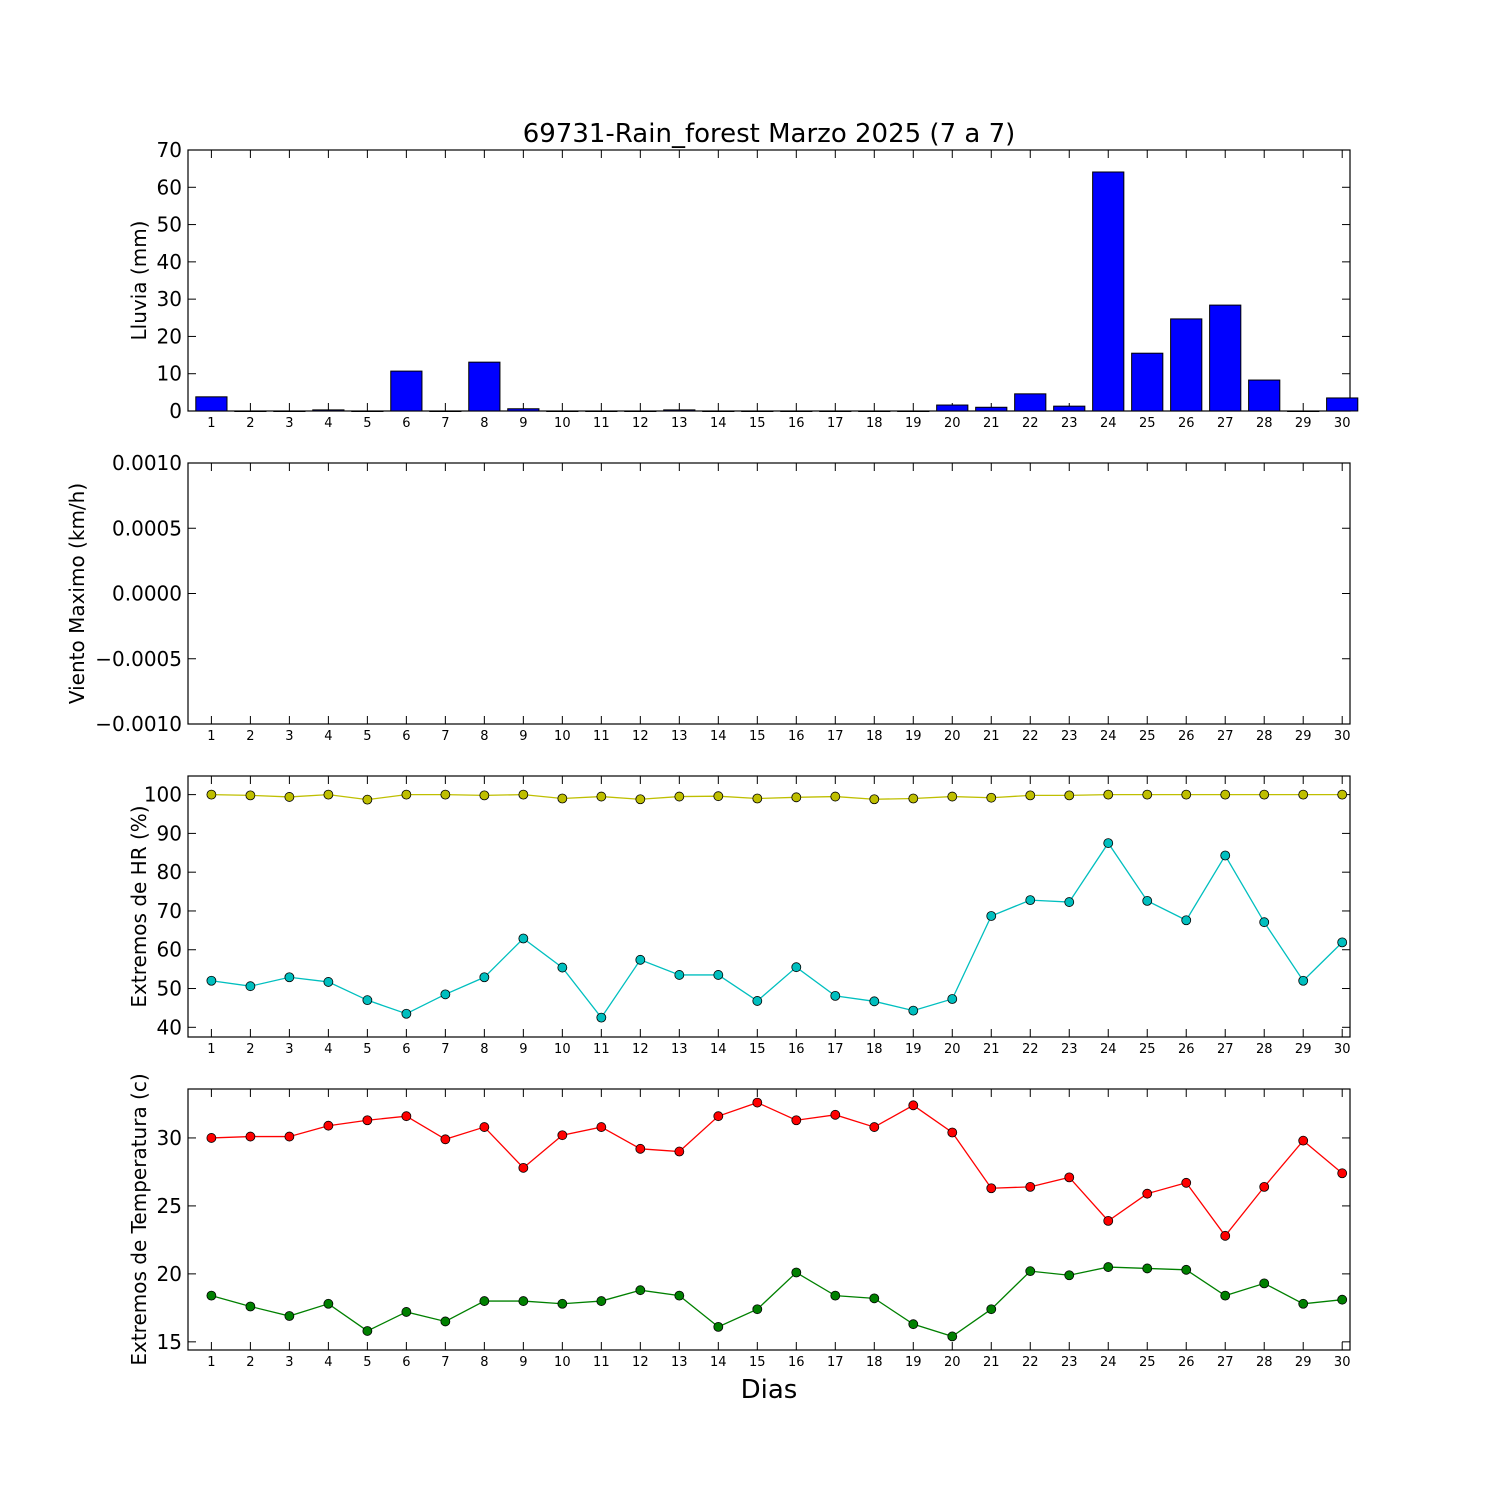 The width and height of the screenshot is (1500, 1500). What do you see at coordinates (1186, 423) in the screenshot?
I see `rain-xtick-label: 26` at bounding box center [1186, 423].